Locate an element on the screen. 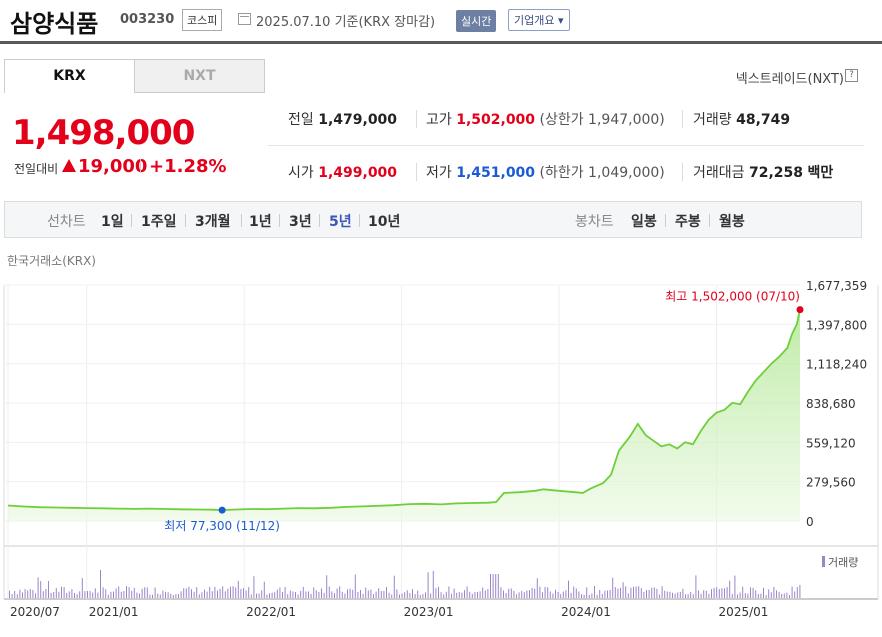 The width and height of the screenshot is (882, 637). period-1w: 1주일 is located at coordinates (159, 222).